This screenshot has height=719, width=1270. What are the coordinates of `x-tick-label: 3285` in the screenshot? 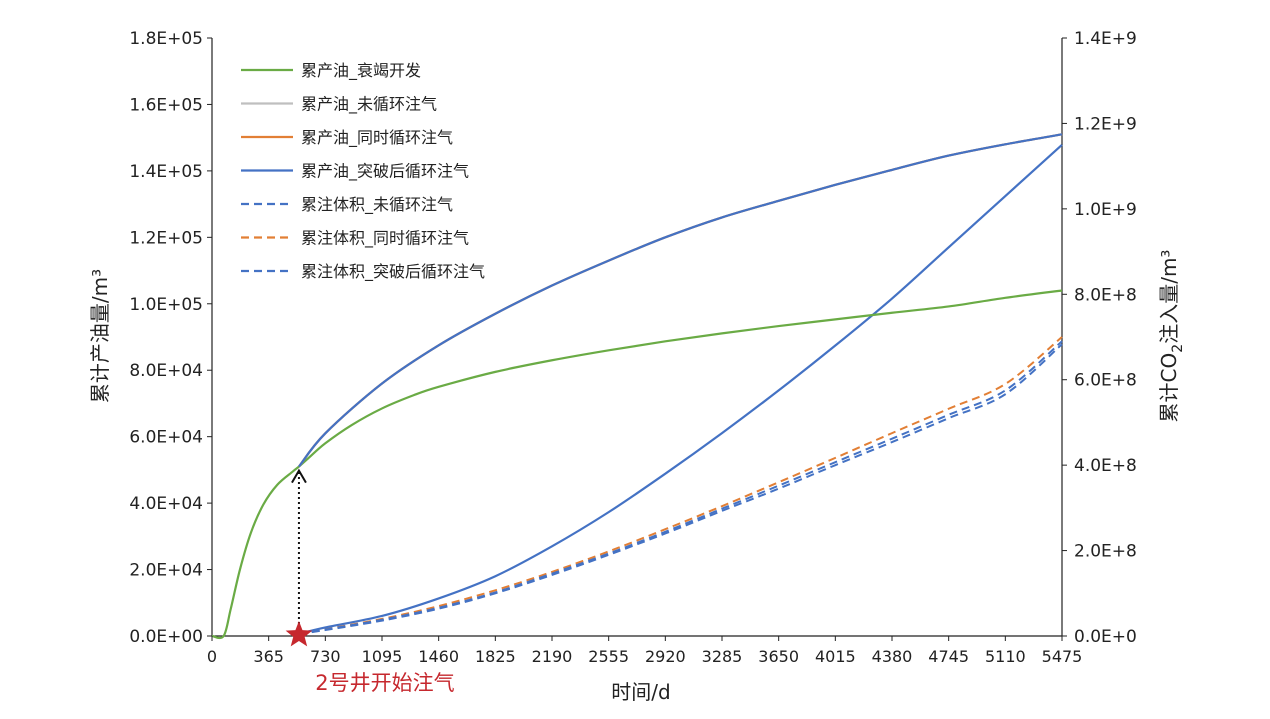 It's located at (722, 656).